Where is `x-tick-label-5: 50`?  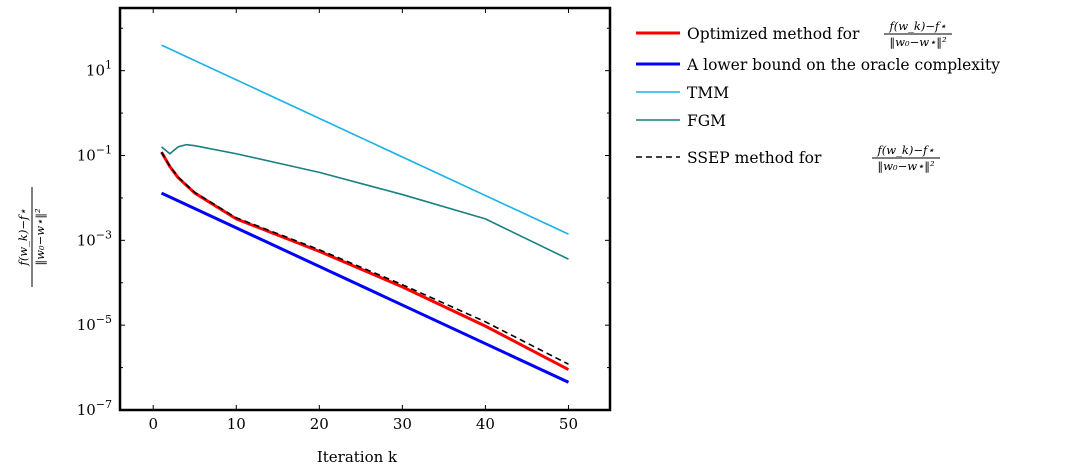
x-tick-label-5: 50 is located at coordinates (568, 424).